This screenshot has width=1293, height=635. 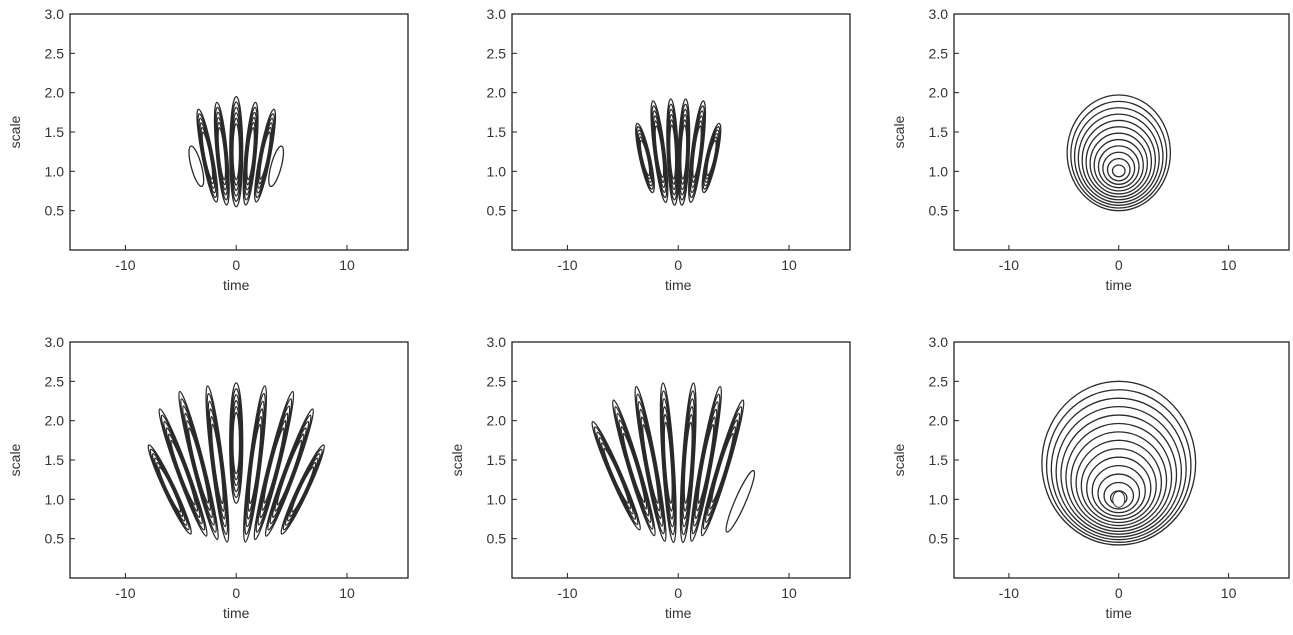 I want to click on panel-bottom-middle: 0.5 1.0 1.5 2.0 2.5 3.0 -10 0 10 time scale, so click(x=650, y=477).